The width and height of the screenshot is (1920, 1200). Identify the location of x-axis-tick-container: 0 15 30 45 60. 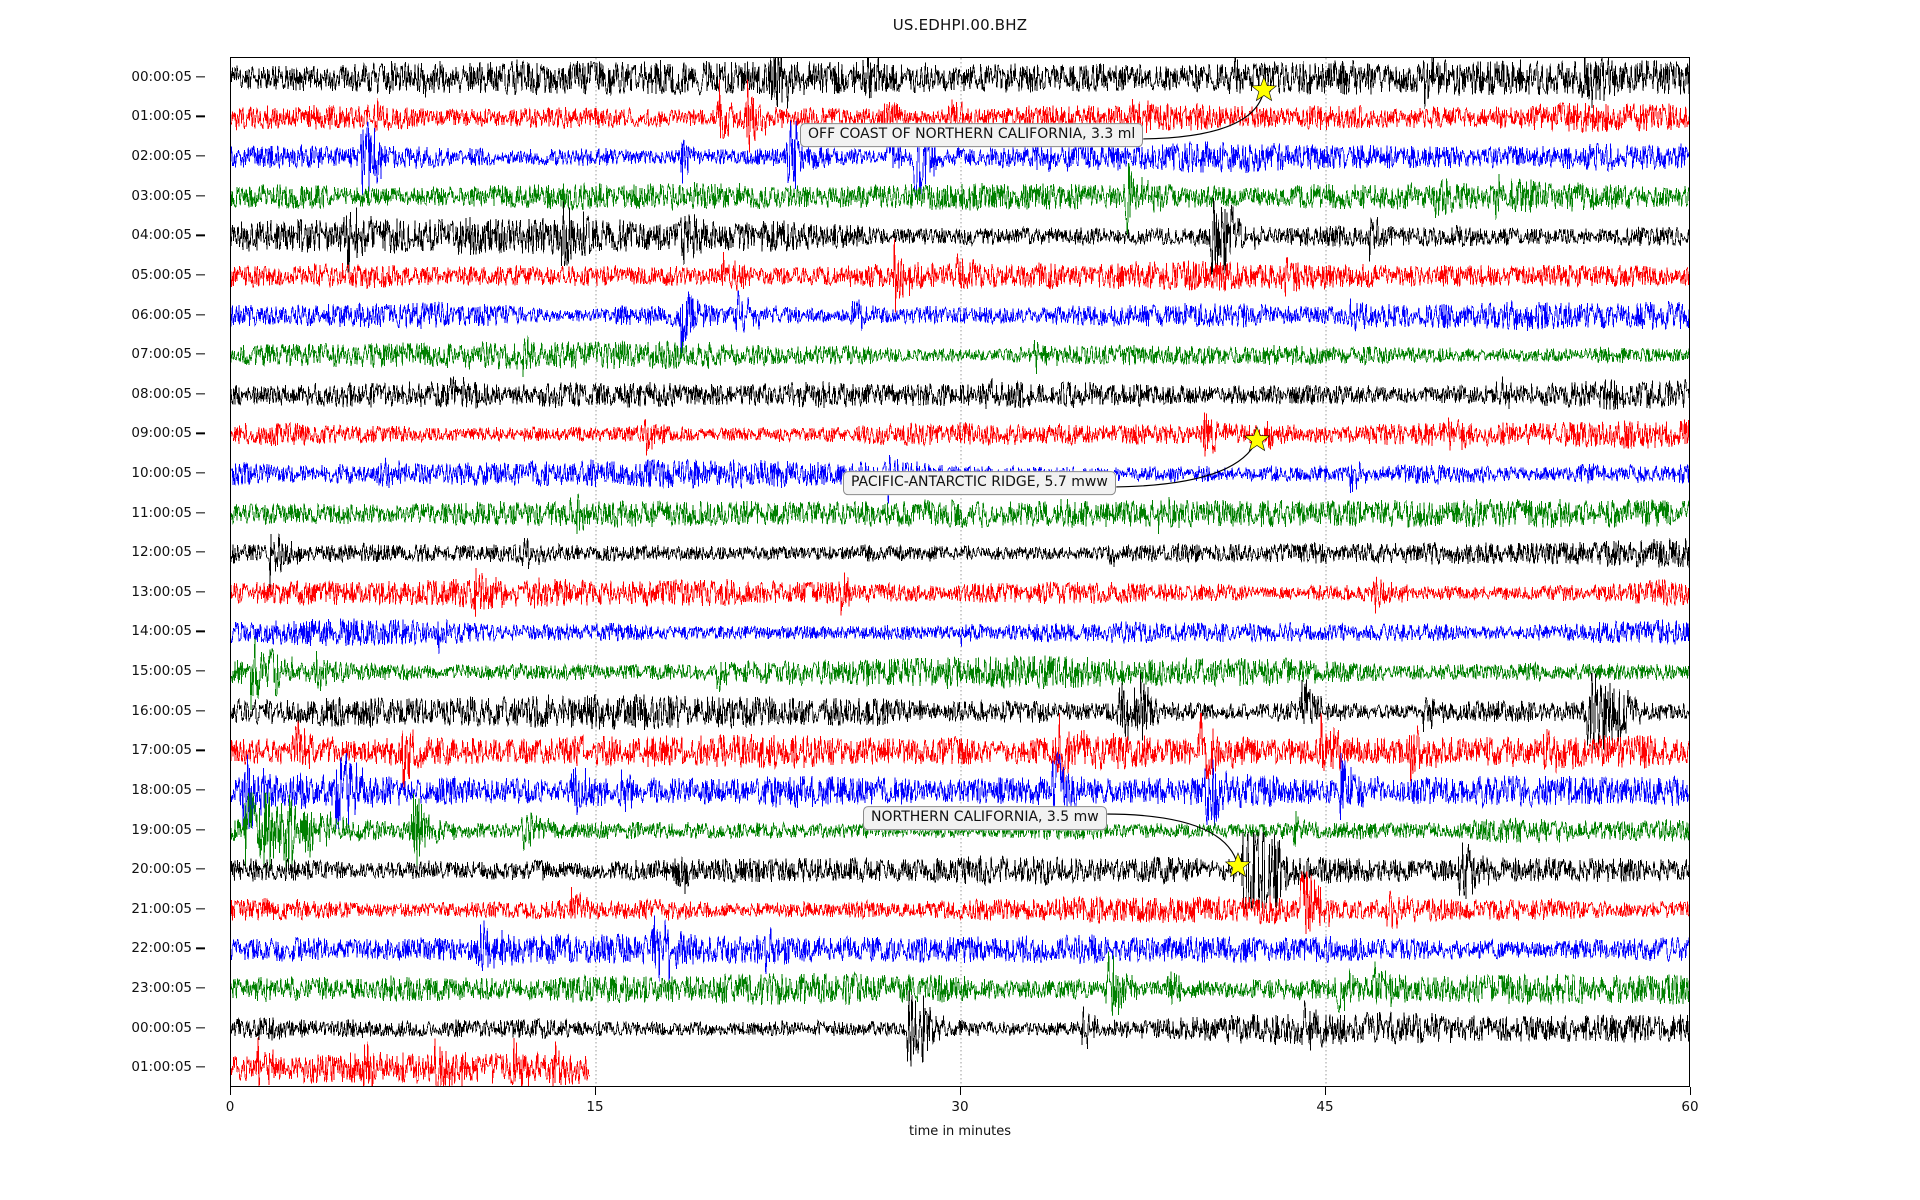
(962, 1107).